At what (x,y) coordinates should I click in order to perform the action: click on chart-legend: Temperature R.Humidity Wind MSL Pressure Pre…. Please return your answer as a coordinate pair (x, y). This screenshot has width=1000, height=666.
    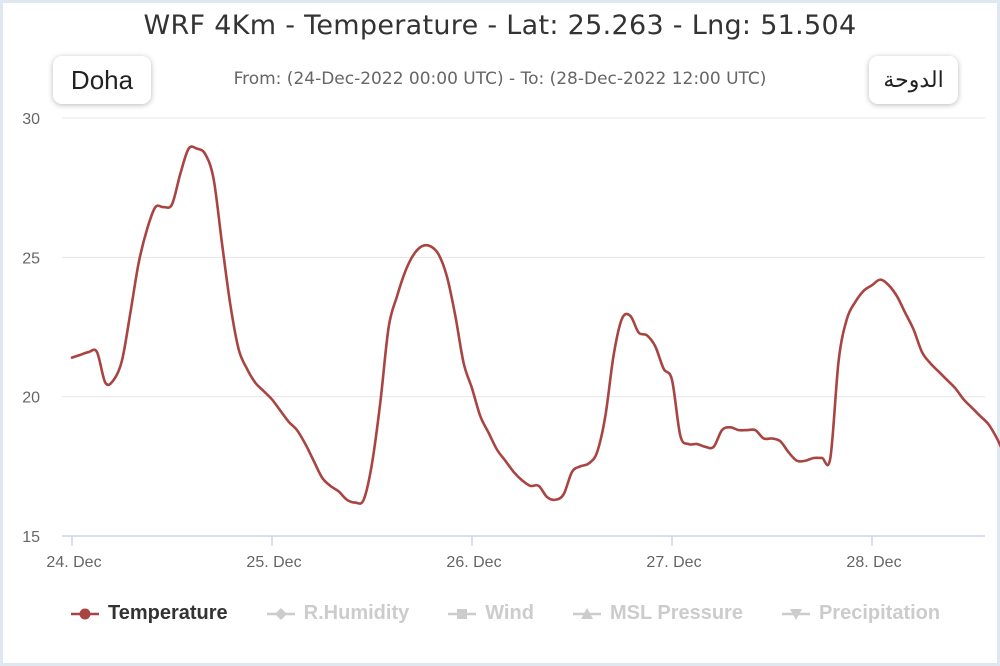
    Looking at the image, I should click on (505, 613).